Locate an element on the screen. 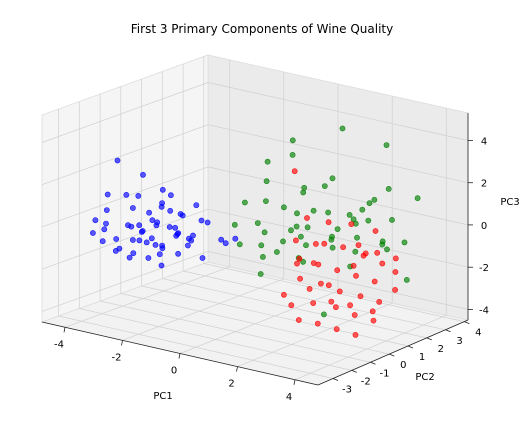  y-tick-label: -3 is located at coordinates (347, 390).